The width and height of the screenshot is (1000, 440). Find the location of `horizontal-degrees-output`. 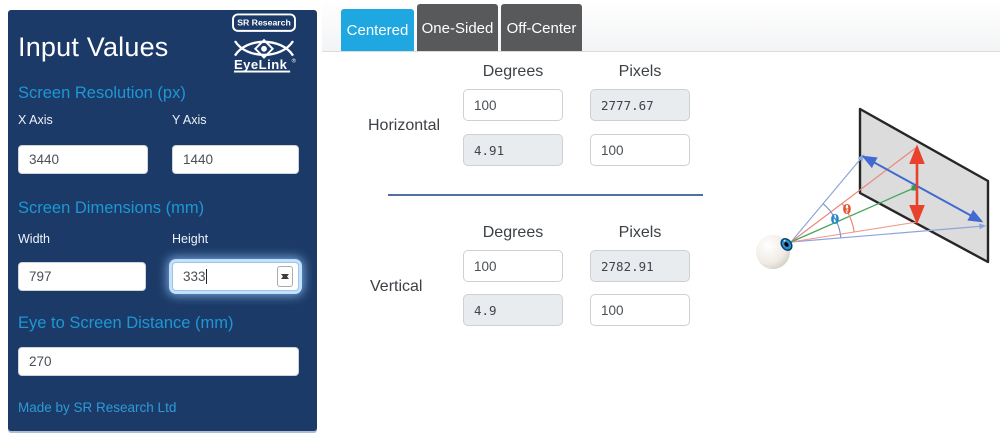

horizontal-degrees-output is located at coordinates (513, 150).